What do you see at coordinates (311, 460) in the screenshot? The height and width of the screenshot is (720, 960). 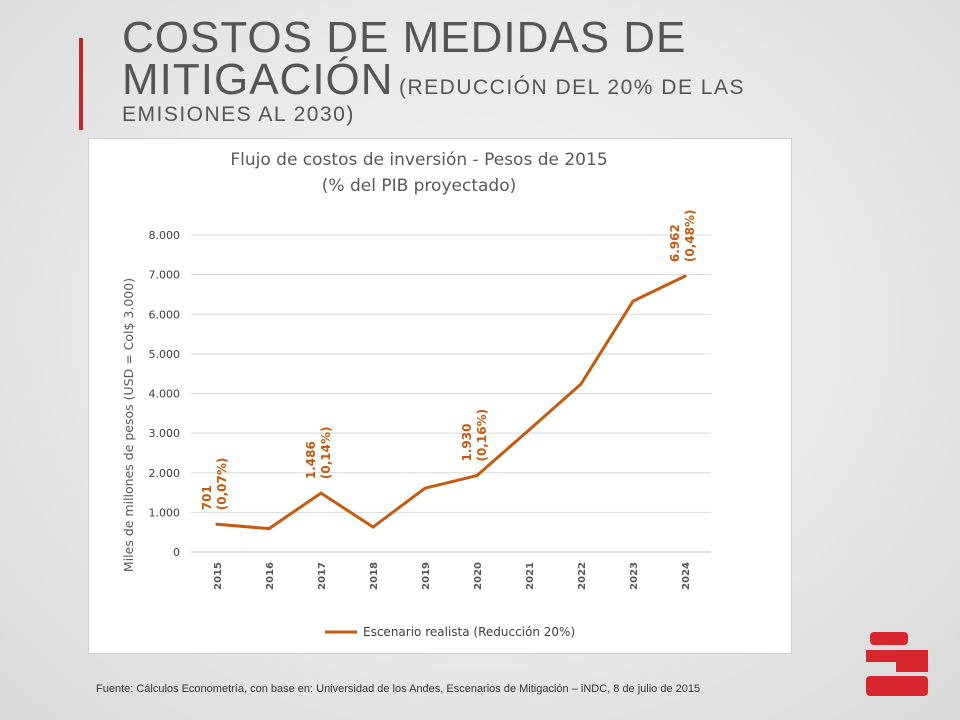 I see `data-label-value: 1.486` at bounding box center [311, 460].